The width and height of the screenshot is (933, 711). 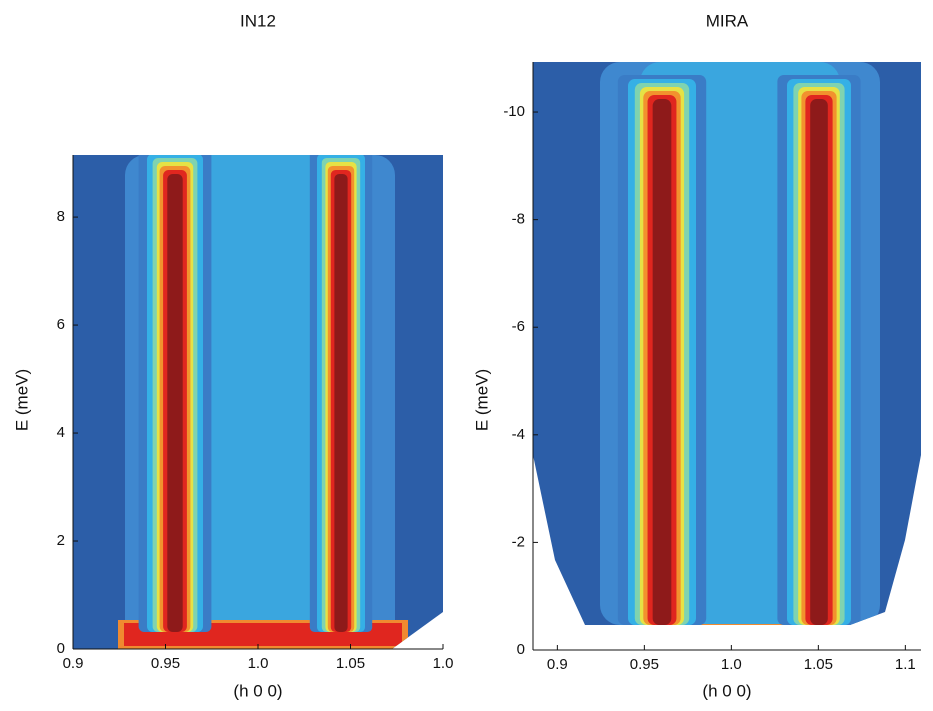 I want to click on chart-title: IN12, so click(x=258, y=20).